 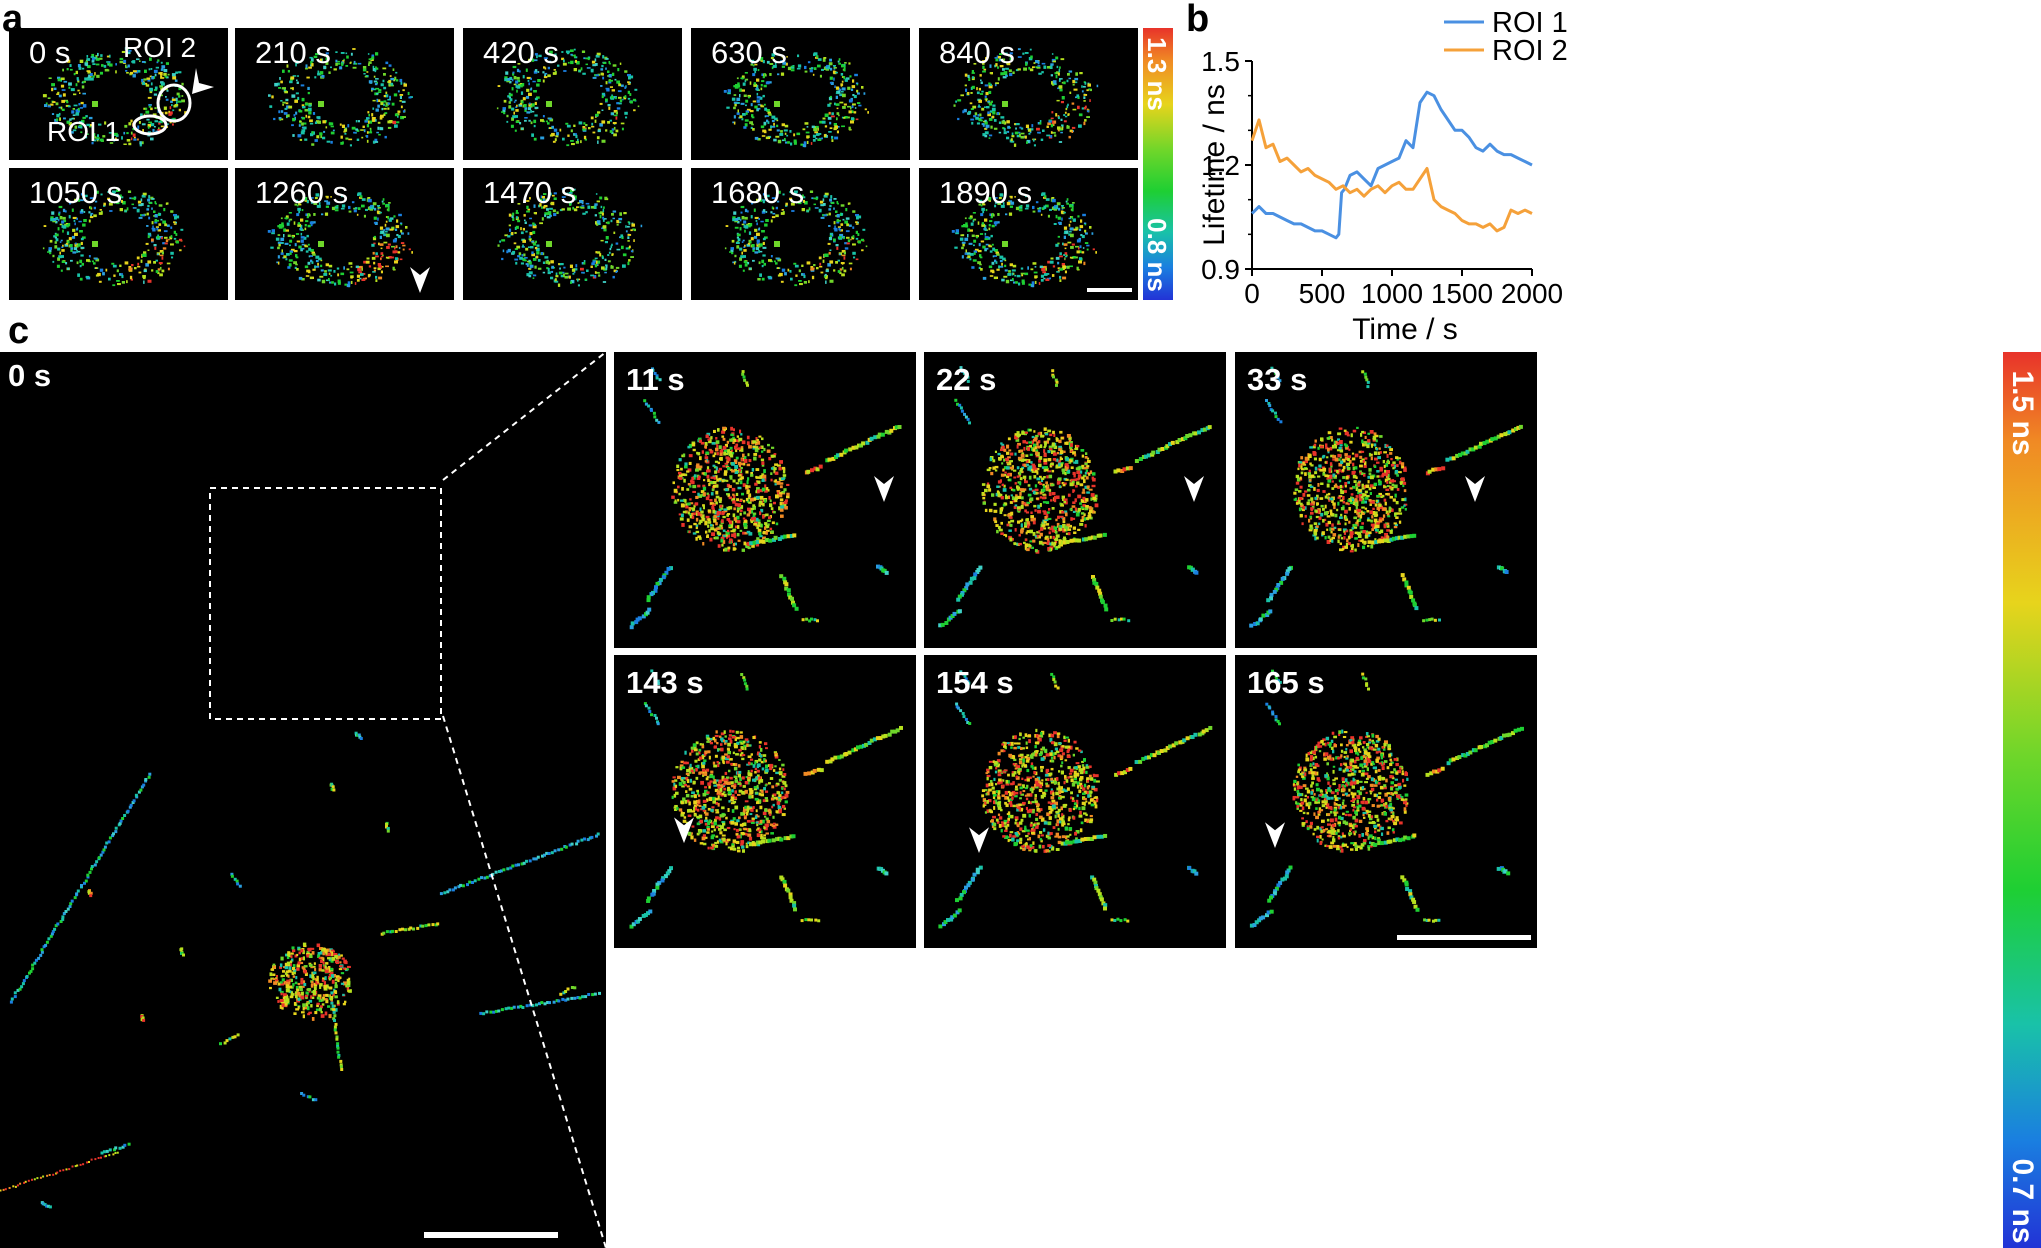 What do you see at coordinates (1109, 290) in the screenshot?
I see `panel-a-scale-bar` at bounding box center [1109, 290].